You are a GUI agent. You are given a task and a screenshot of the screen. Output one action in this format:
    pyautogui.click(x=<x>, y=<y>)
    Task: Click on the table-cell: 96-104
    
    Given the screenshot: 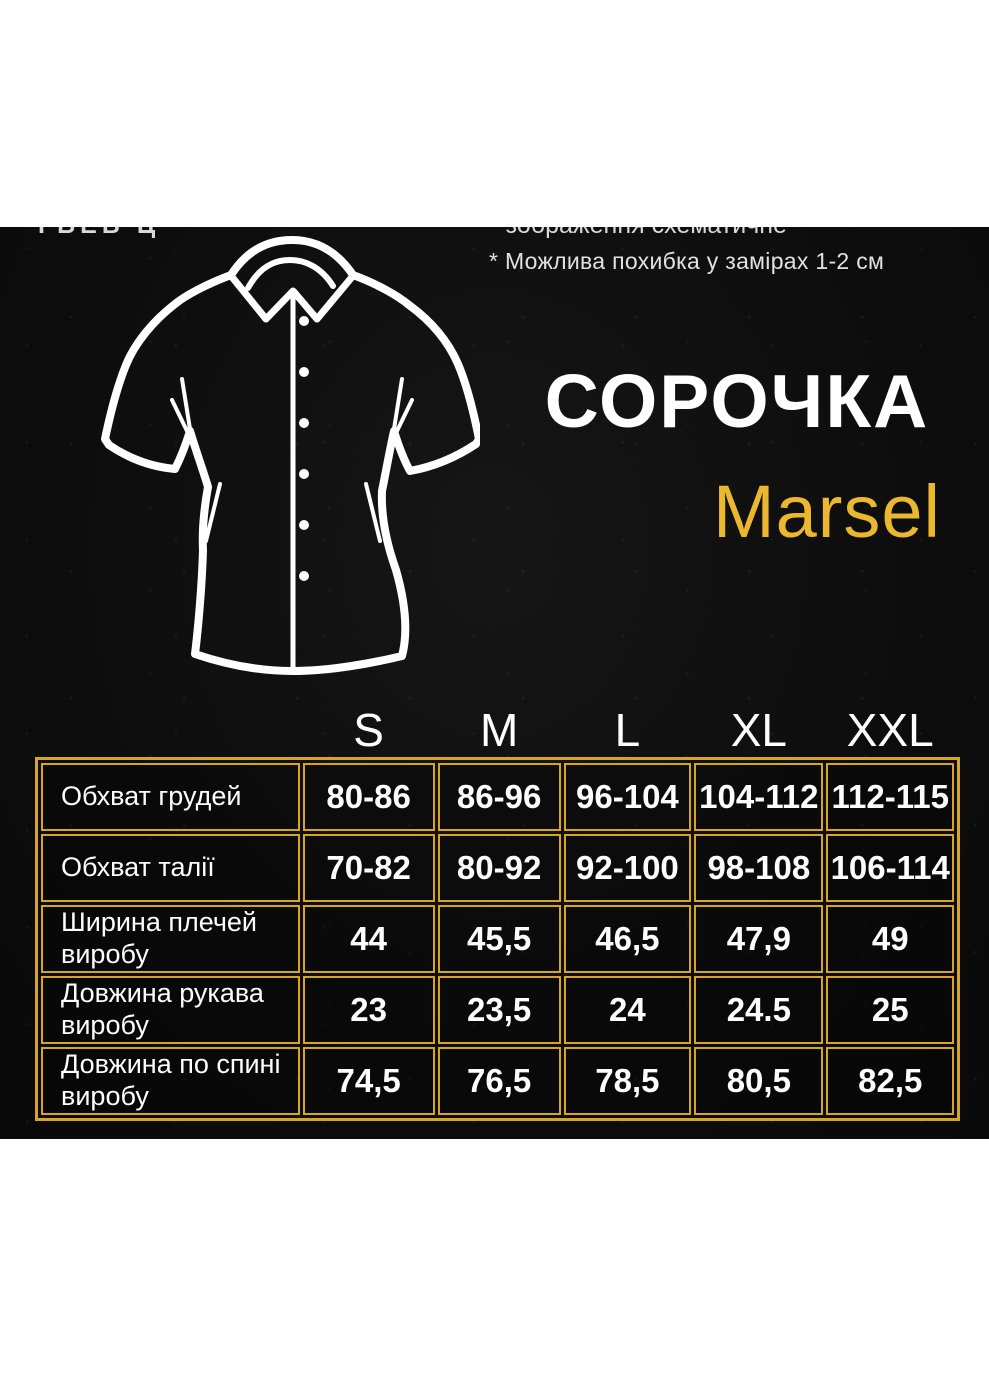 What is the action you would take?
    pyautogui.click(x=627, y=797)
    